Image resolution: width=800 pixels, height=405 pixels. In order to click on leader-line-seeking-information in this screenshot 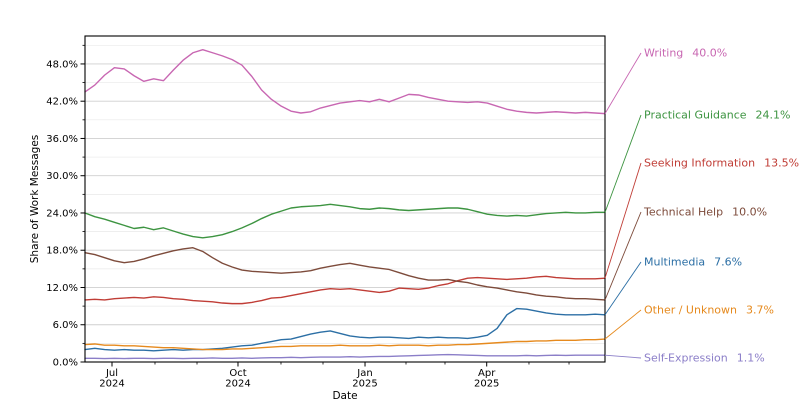, I will do `click(623, 220)`.